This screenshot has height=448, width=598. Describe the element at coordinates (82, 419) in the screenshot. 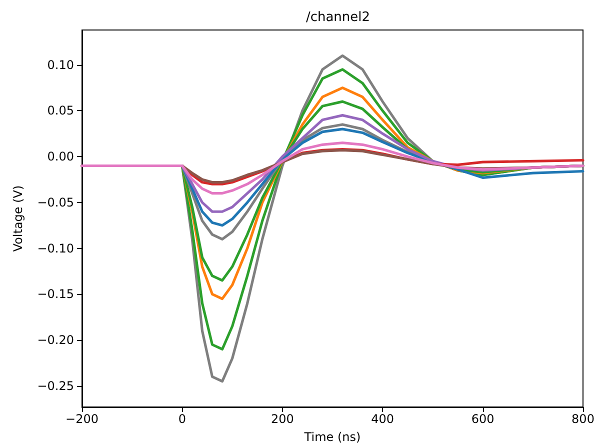

I see `x-tick-label: −200` at that location.